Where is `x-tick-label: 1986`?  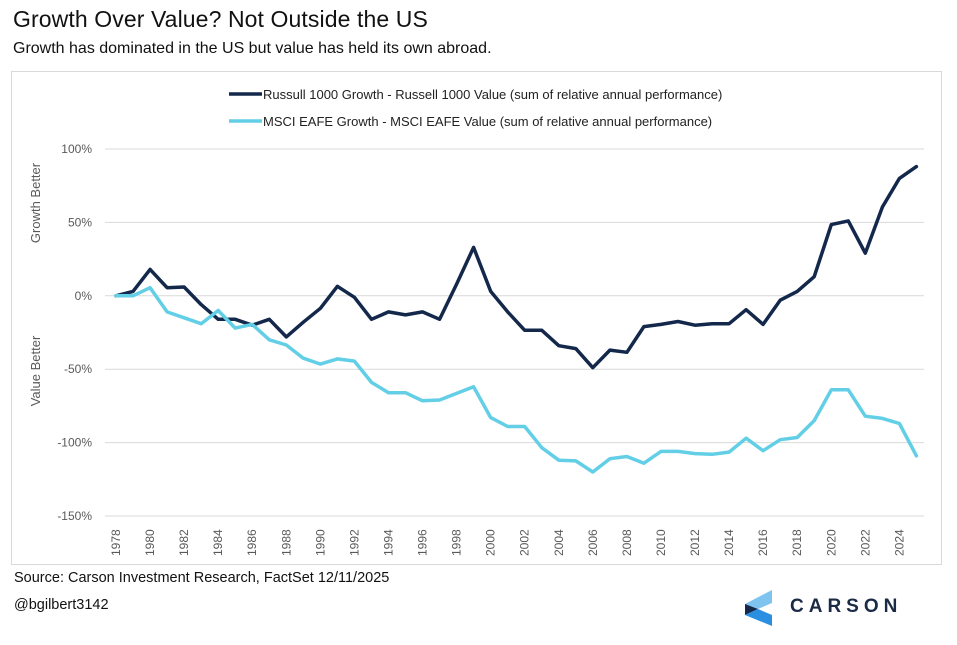 x-tick-label: 1986 is located at coordinates (252, 542).